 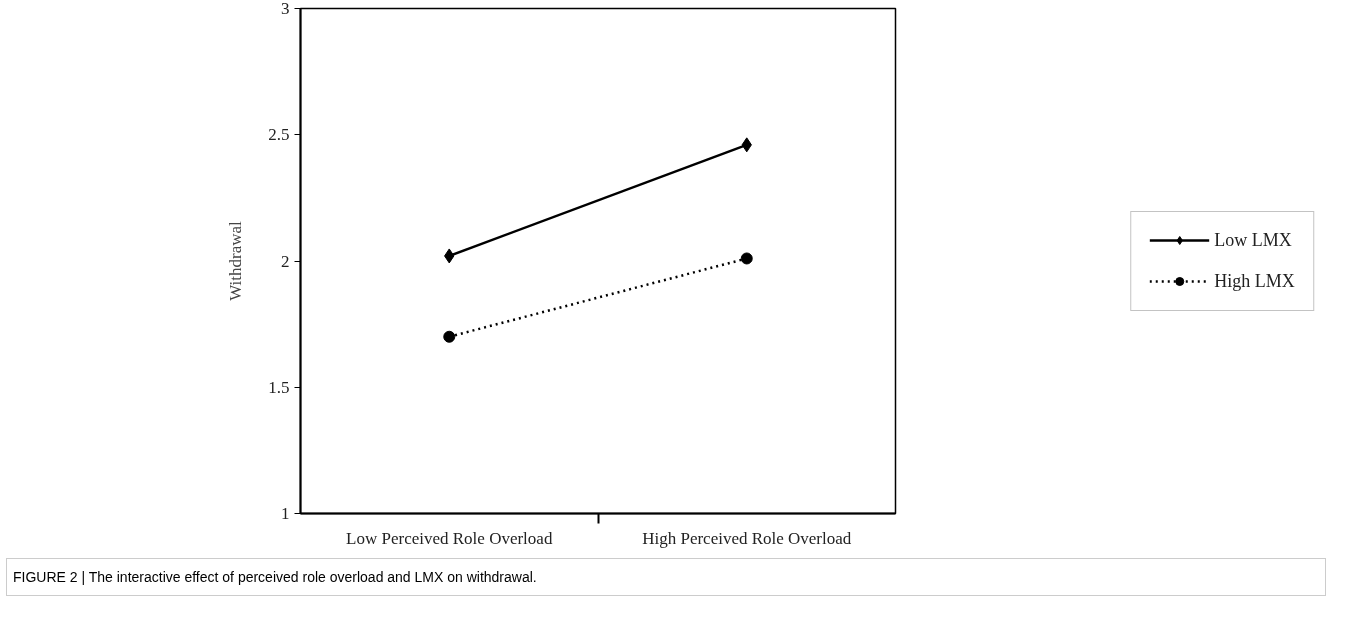 I want to click on legend-label: Low LMX, so click(x=1253, y=240).